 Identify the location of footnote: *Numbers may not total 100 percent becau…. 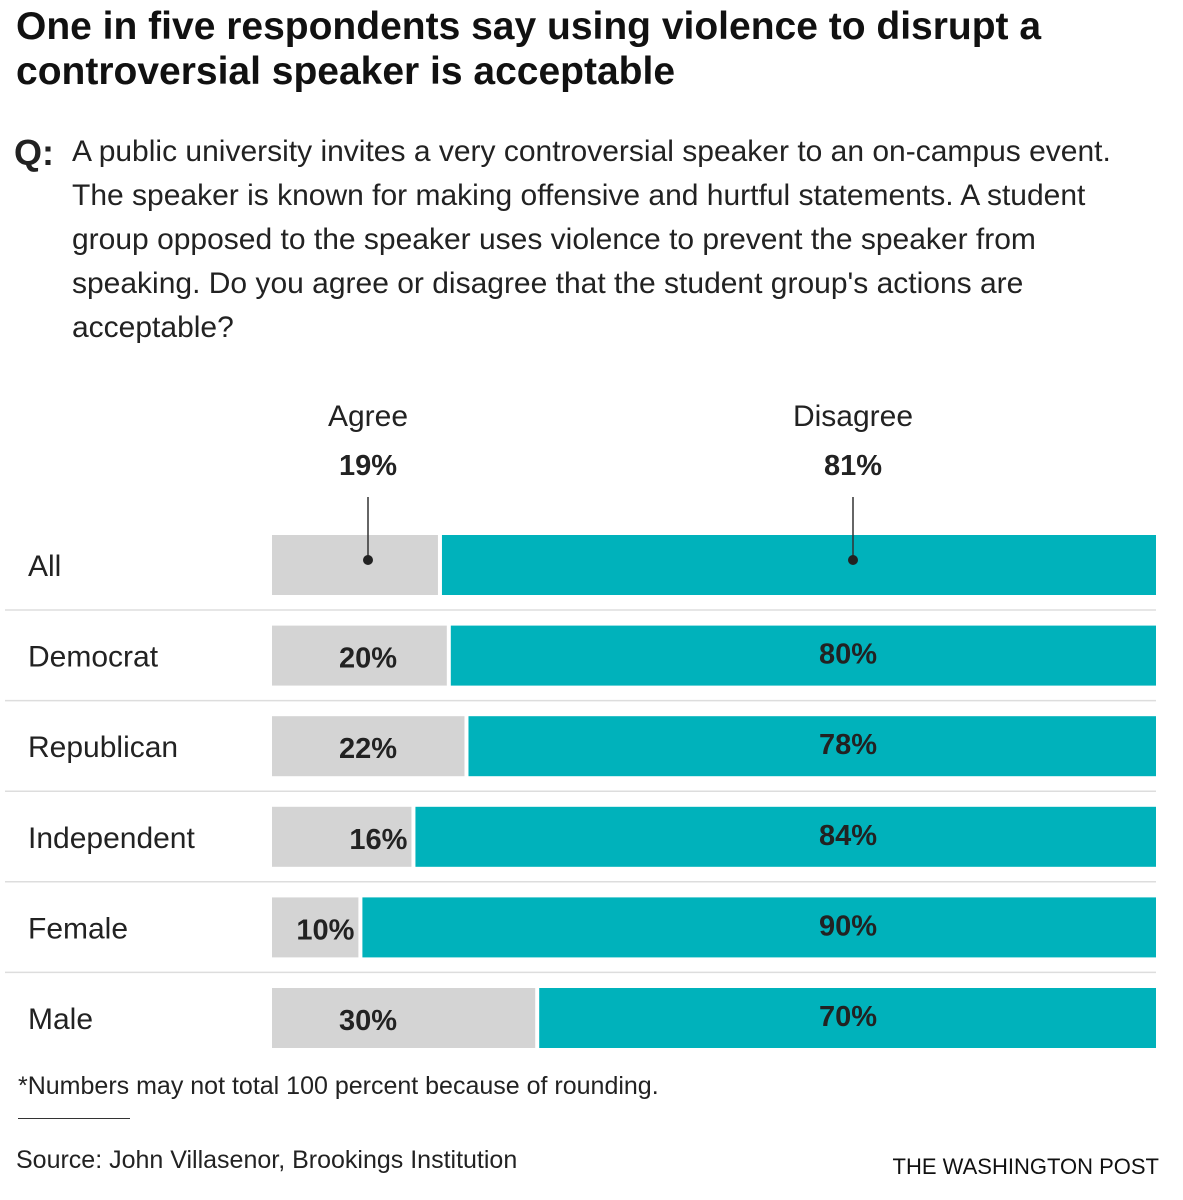
(338, 1086).